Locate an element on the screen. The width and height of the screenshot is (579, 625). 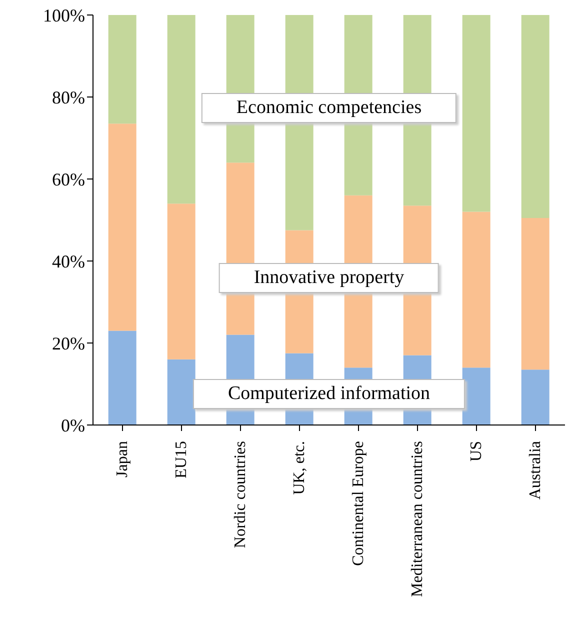
text-box: Innovative property is located at coordinates (329, 278).